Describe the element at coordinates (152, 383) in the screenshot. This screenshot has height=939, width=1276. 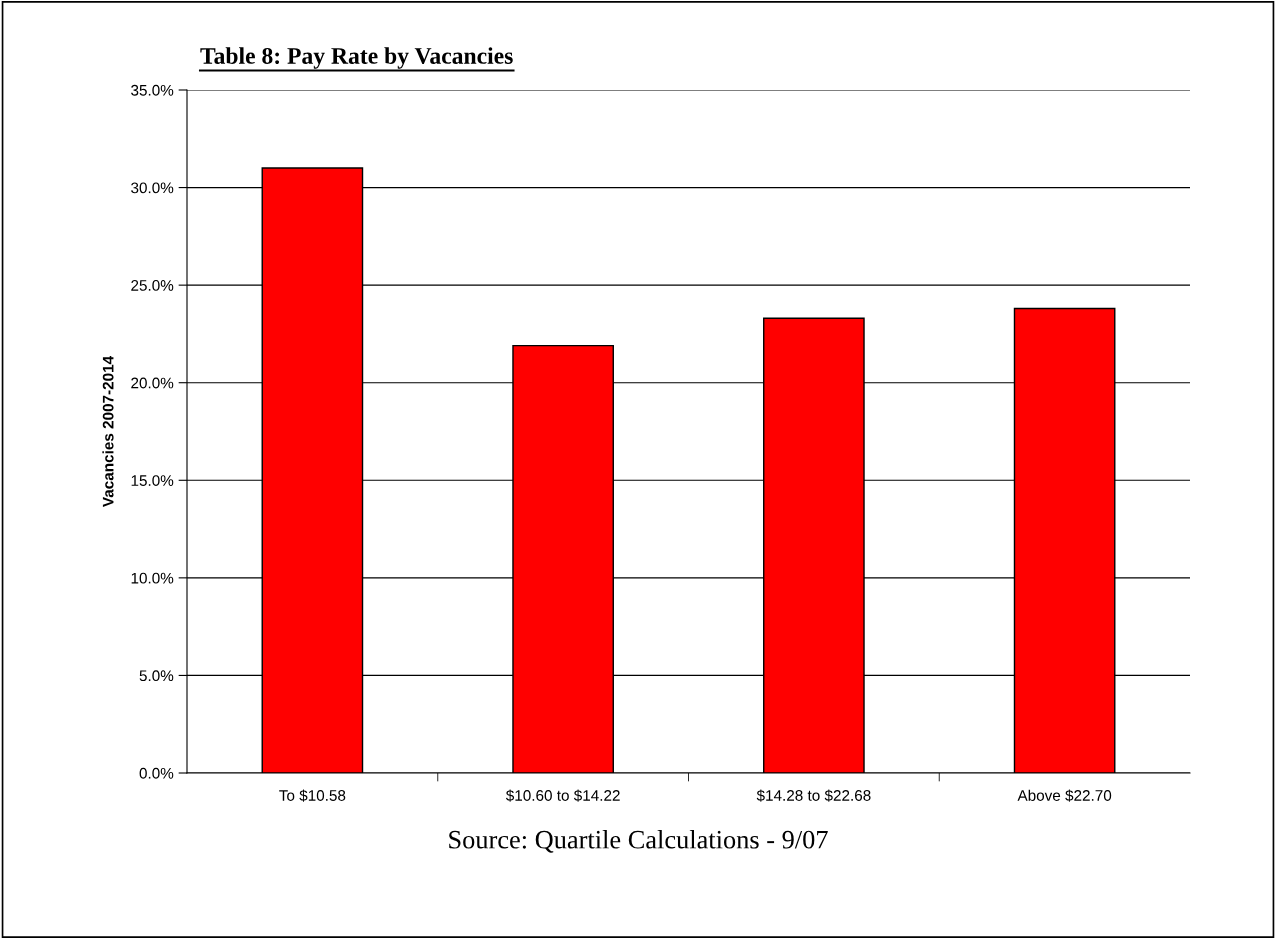
I see `y-tick-label: 20.0%` at that location.